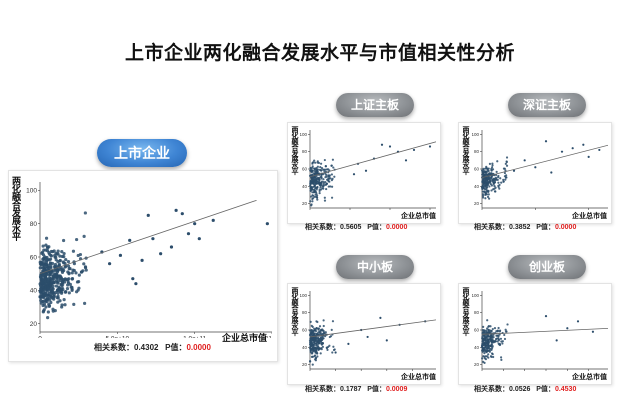 This screenshot has height=413, width=640. What do you see at coordinates (40, 337) in the screenshot?
I see `x-tick-label: 0` at bounding box center [40, 337].